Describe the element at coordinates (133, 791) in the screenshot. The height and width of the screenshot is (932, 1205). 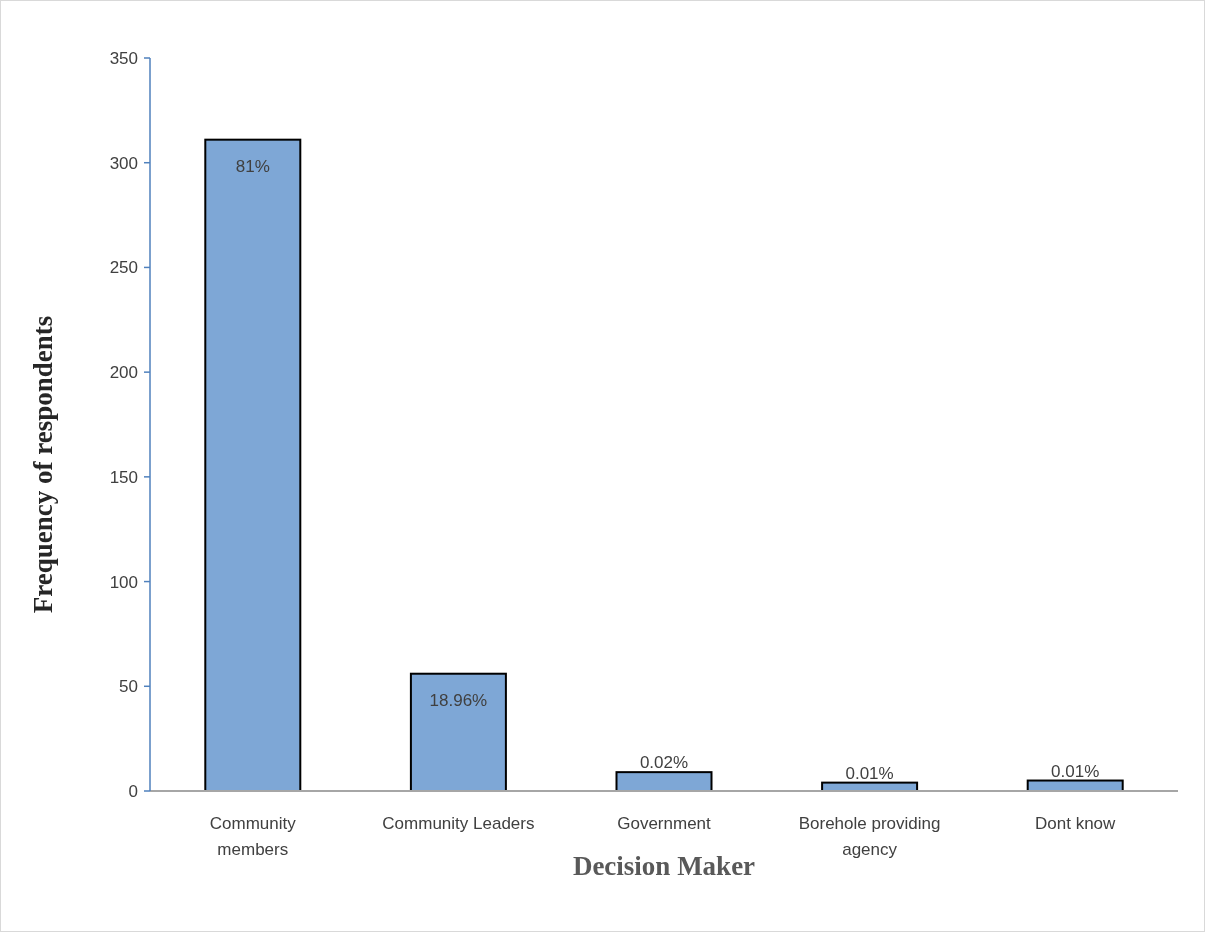
I see `y-tick-label: 0` at that location.